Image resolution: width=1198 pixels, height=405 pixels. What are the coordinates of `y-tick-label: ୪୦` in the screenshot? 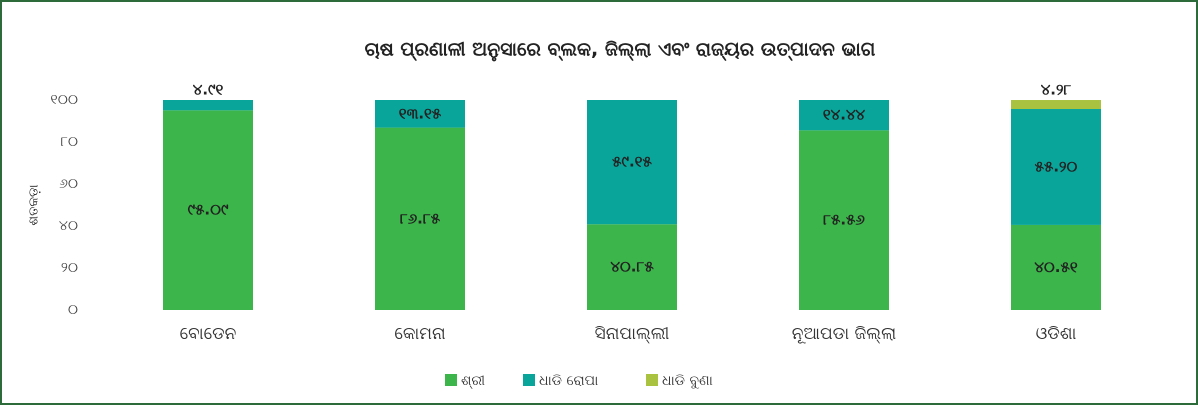 It's located at (68, 226).